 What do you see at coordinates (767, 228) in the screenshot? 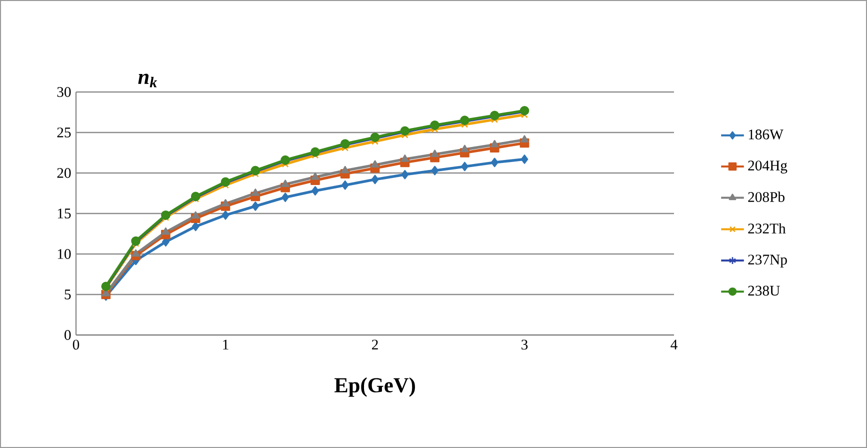
I see `legend-label: 232Th` at bounding box center [767, 228].